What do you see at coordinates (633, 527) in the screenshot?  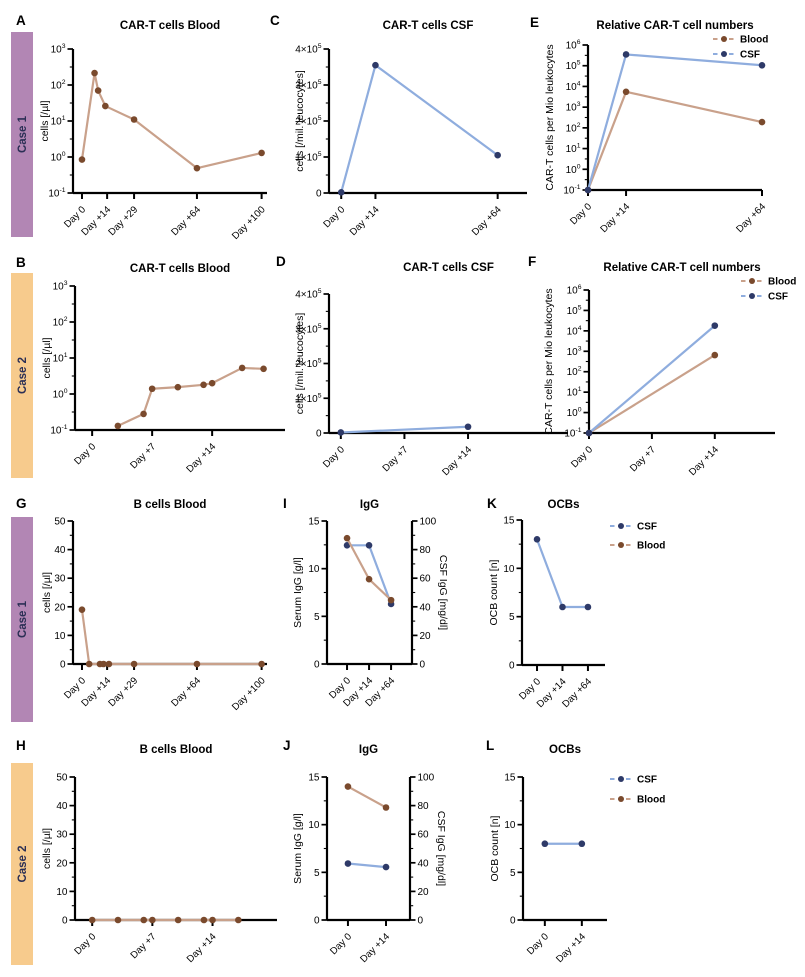 I see `legend-item: CSF` at bounding box center [633, 527].